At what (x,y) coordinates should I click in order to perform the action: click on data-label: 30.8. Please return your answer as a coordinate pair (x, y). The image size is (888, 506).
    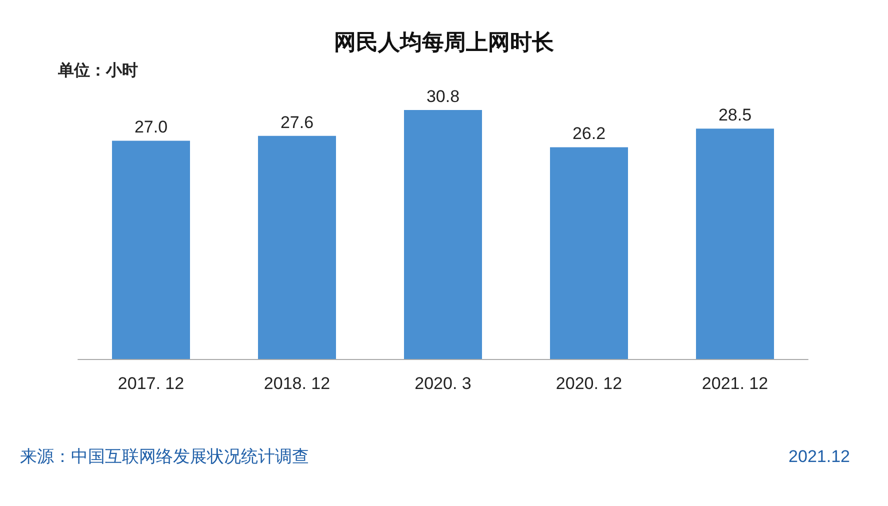
    Looking at the image, I should click on (443, 96).